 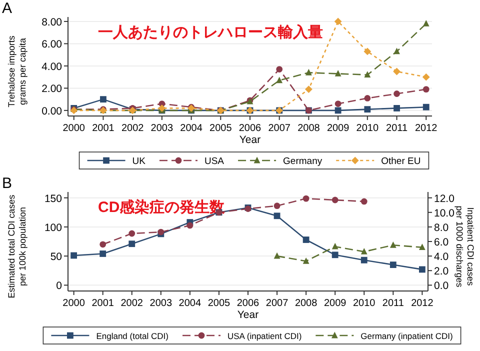 I want to click on legend-label: Germany (inpatient CDI), so click(x=406, y=336).